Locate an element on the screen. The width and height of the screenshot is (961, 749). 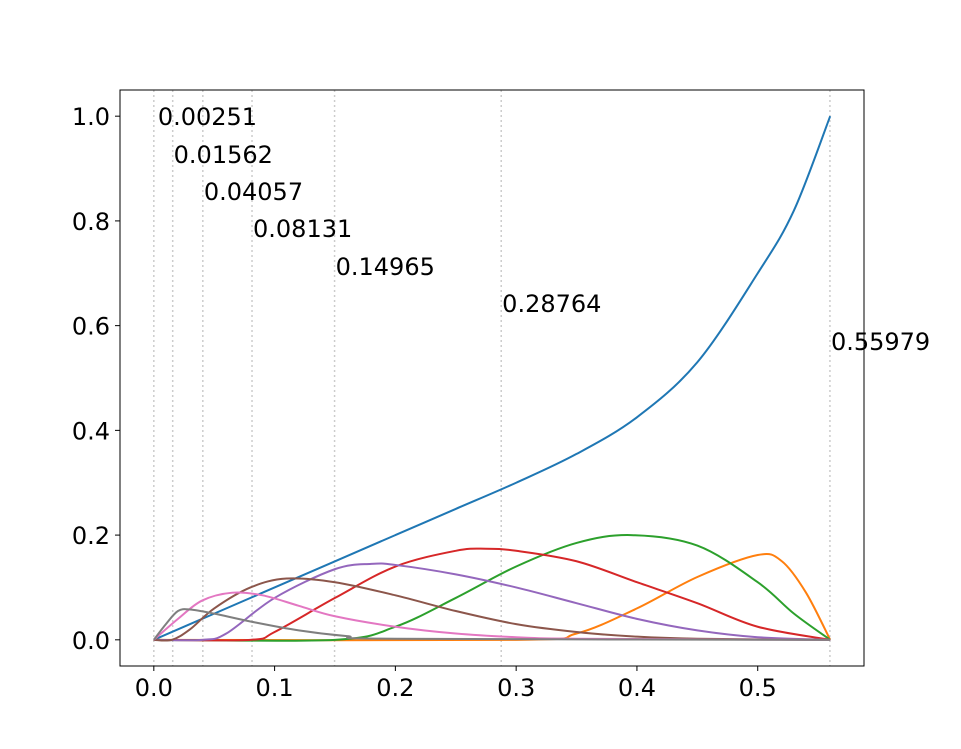
annotation-6: 0.55979 is located at coordinates (880, 342).